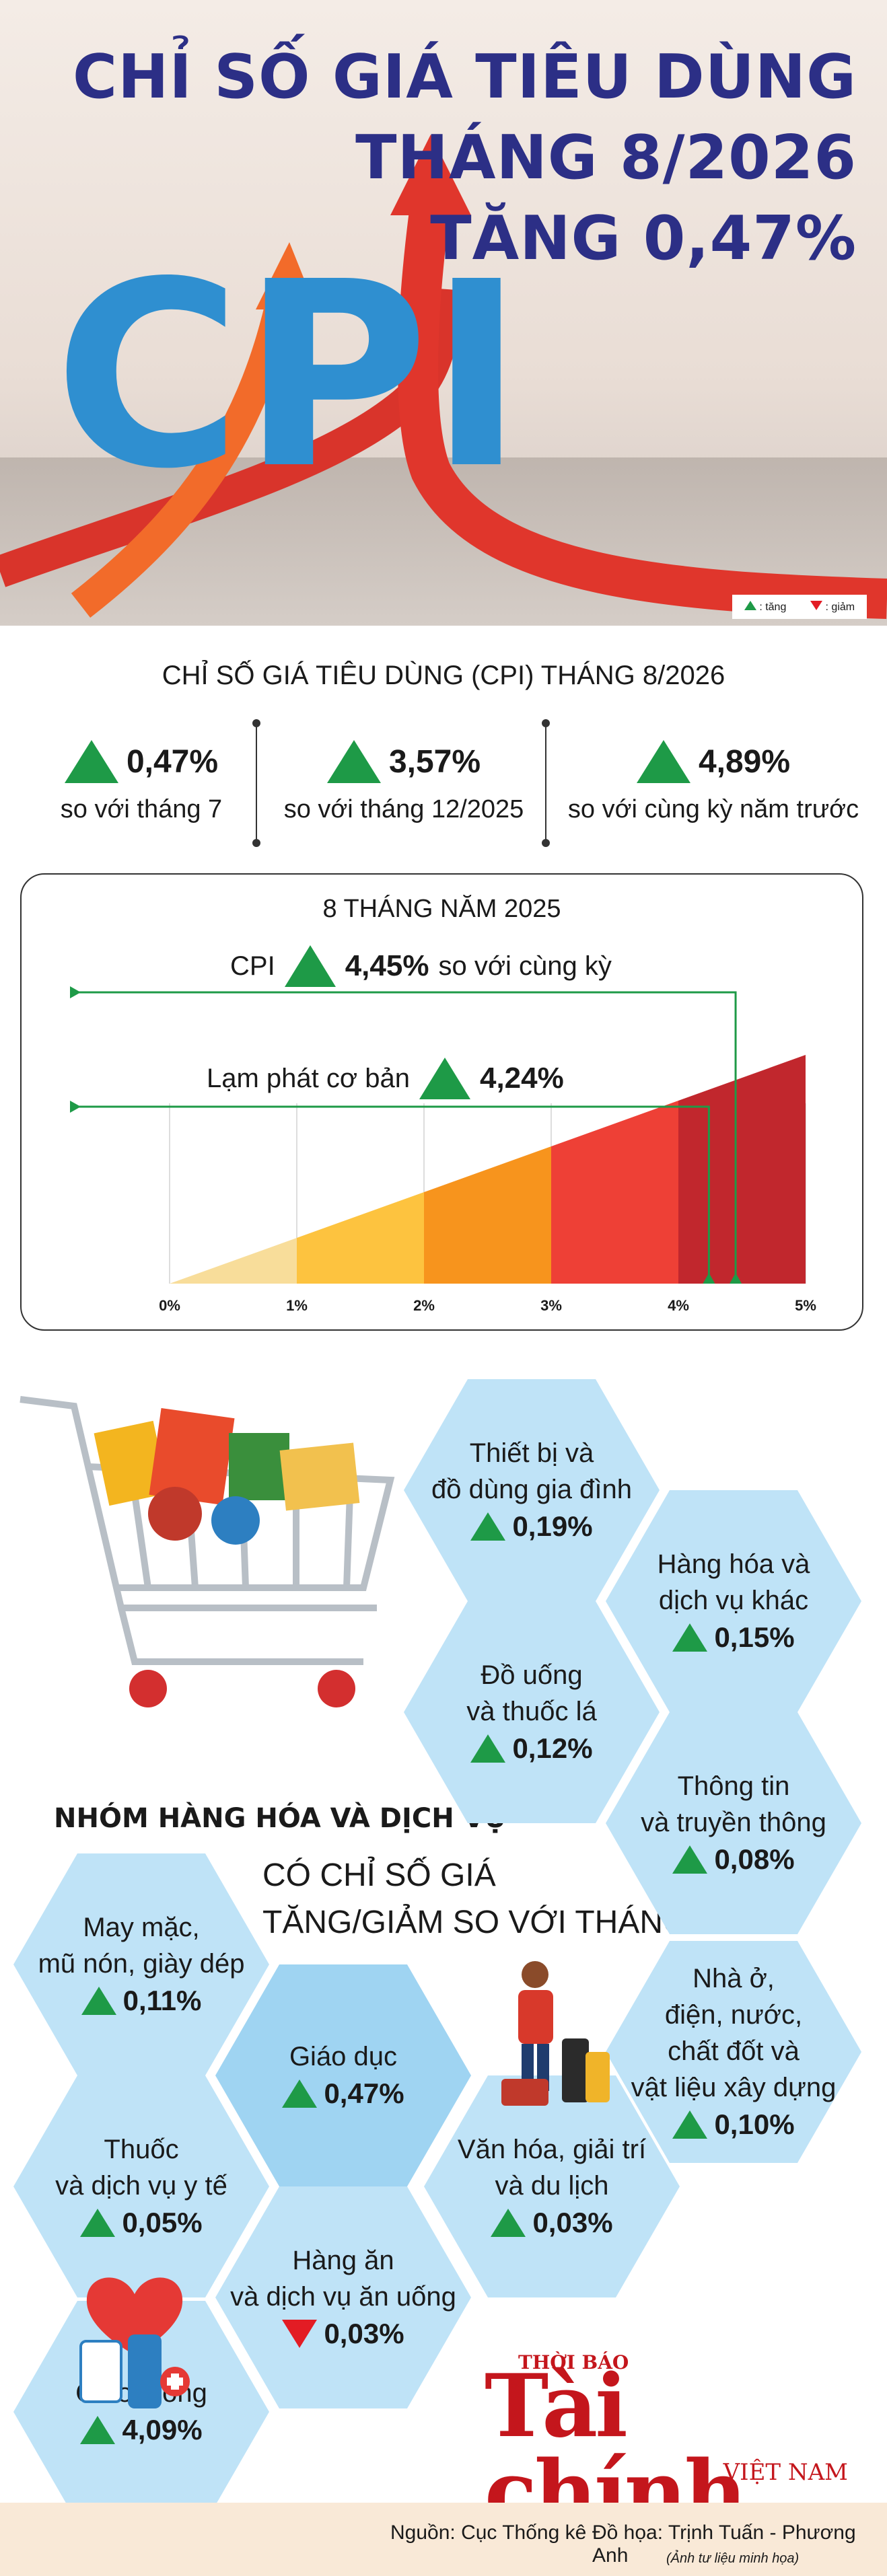 Image resolution: width=887 pixels, height=2576 pixels. Describe the element at coordinates (552, 2223) in the screenshot. I see `group-change: 0,03%` at that location.